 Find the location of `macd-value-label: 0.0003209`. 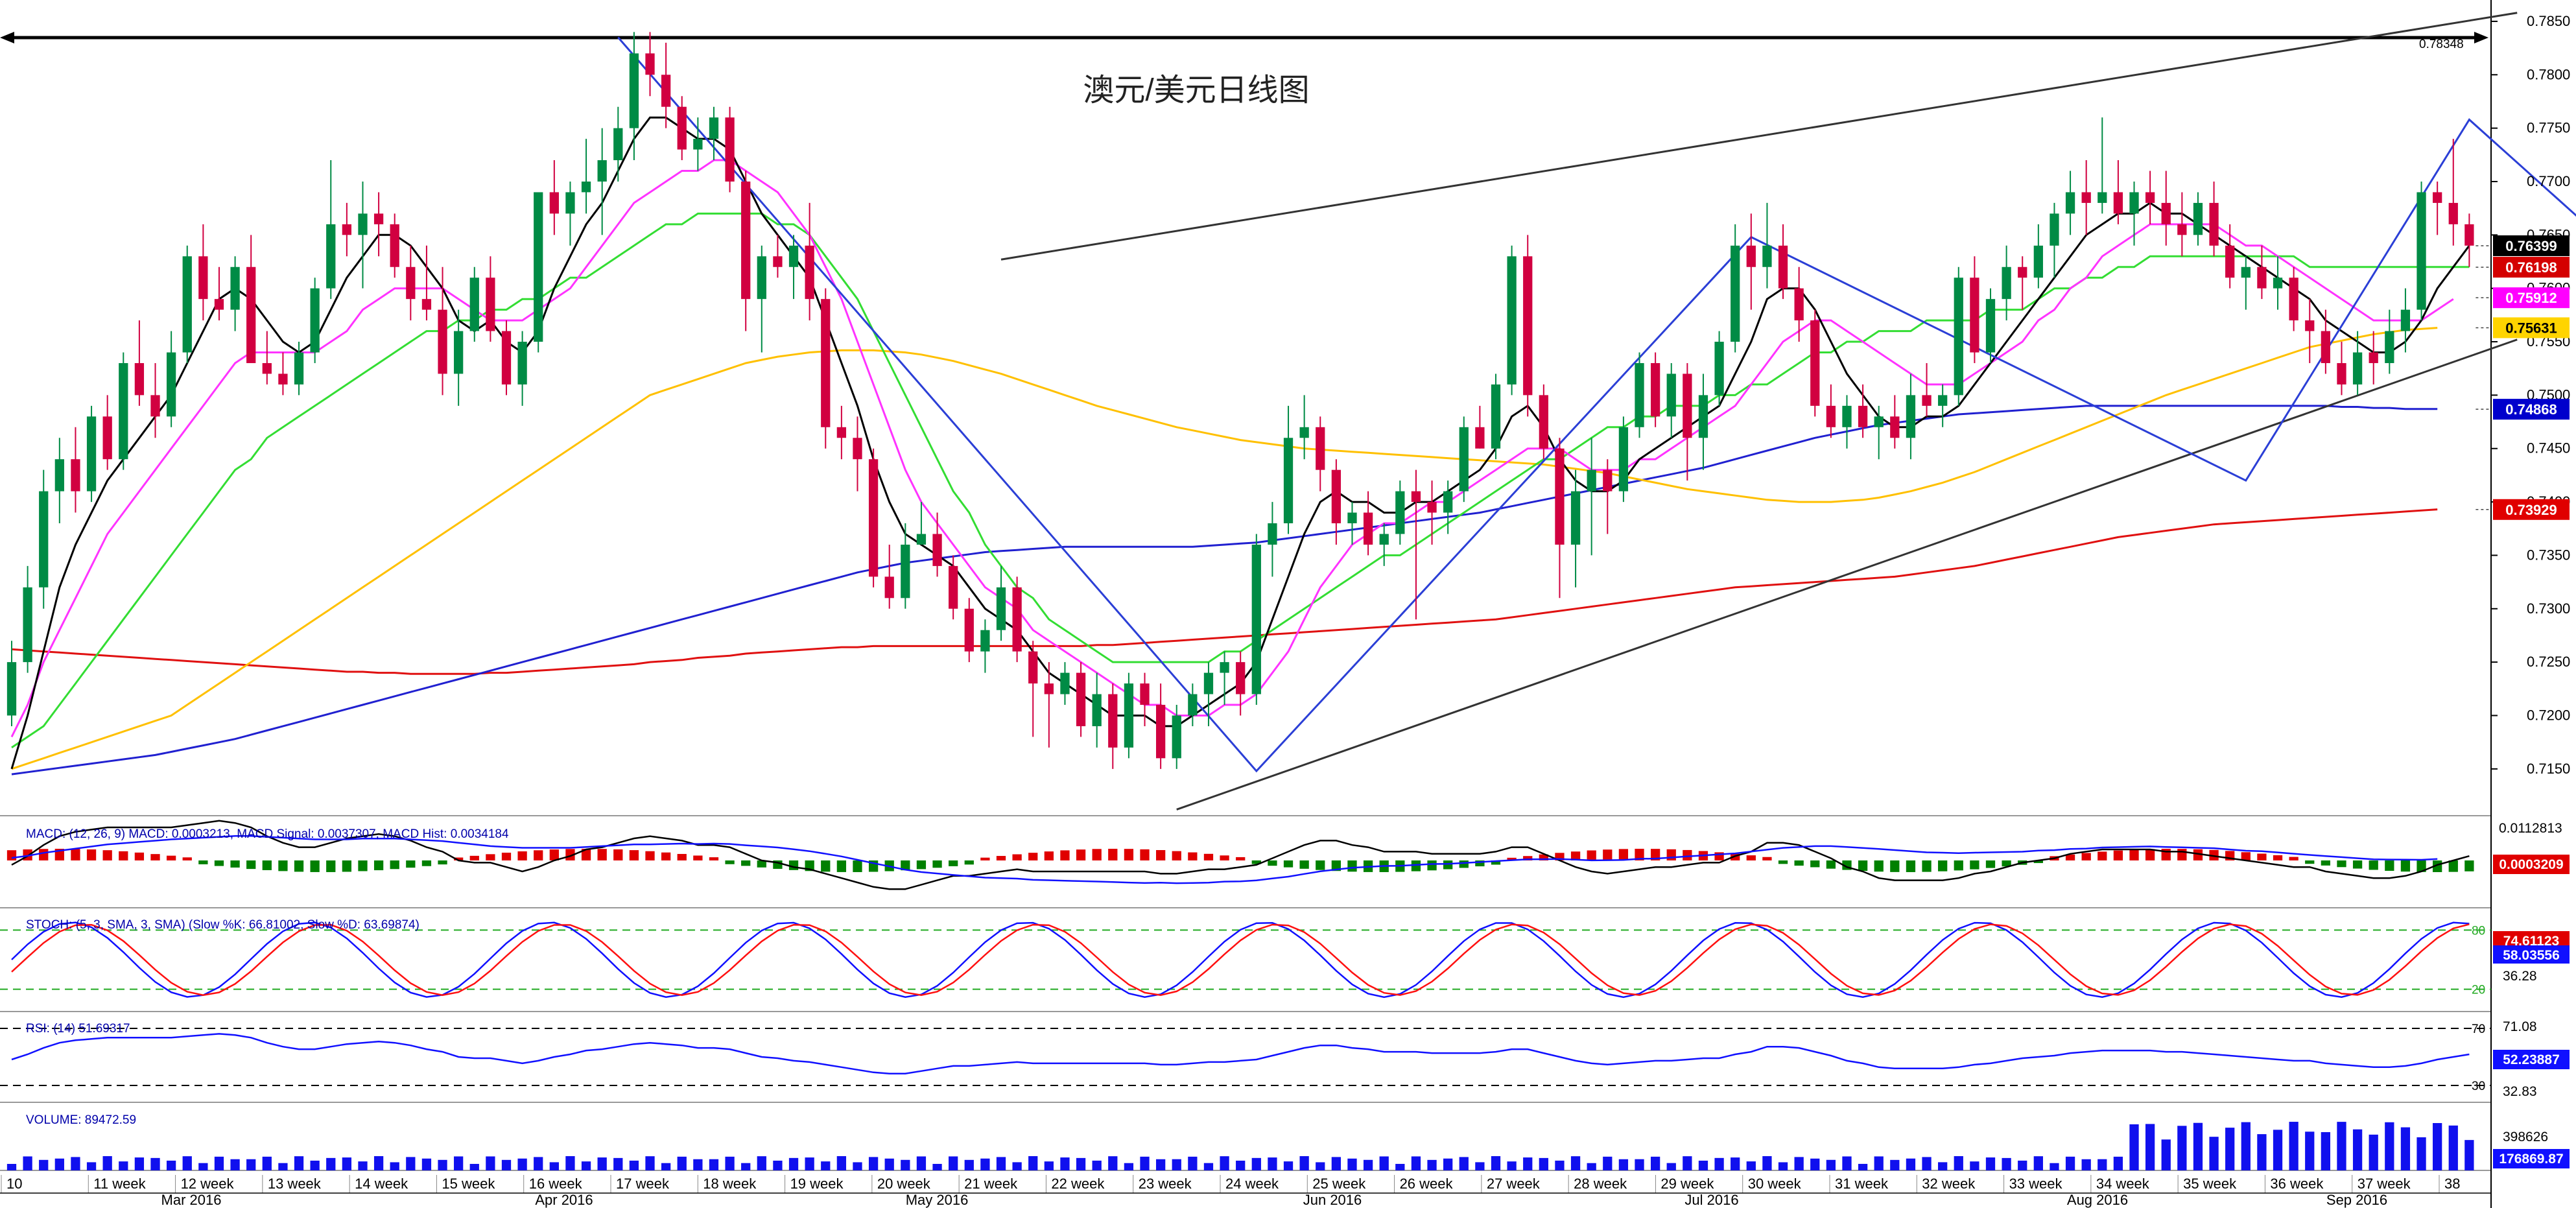

macd-value-label: 0.0003209 is located at coordinates (2531, 864).